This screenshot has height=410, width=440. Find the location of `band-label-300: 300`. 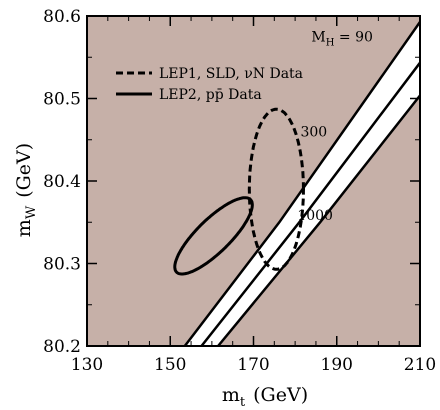

band-label-300: 300 is located at coordinates (313, 133).